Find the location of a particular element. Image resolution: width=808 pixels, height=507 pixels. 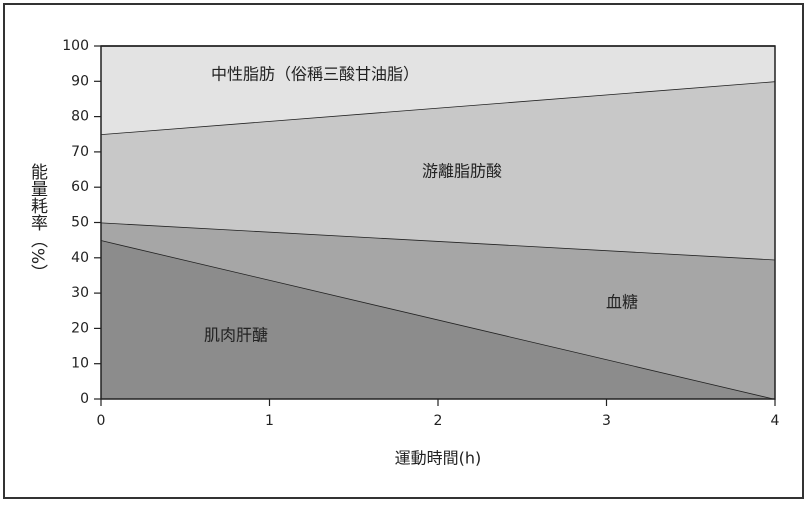

x-tick-label: 0 is located at coordinates (101, 421).